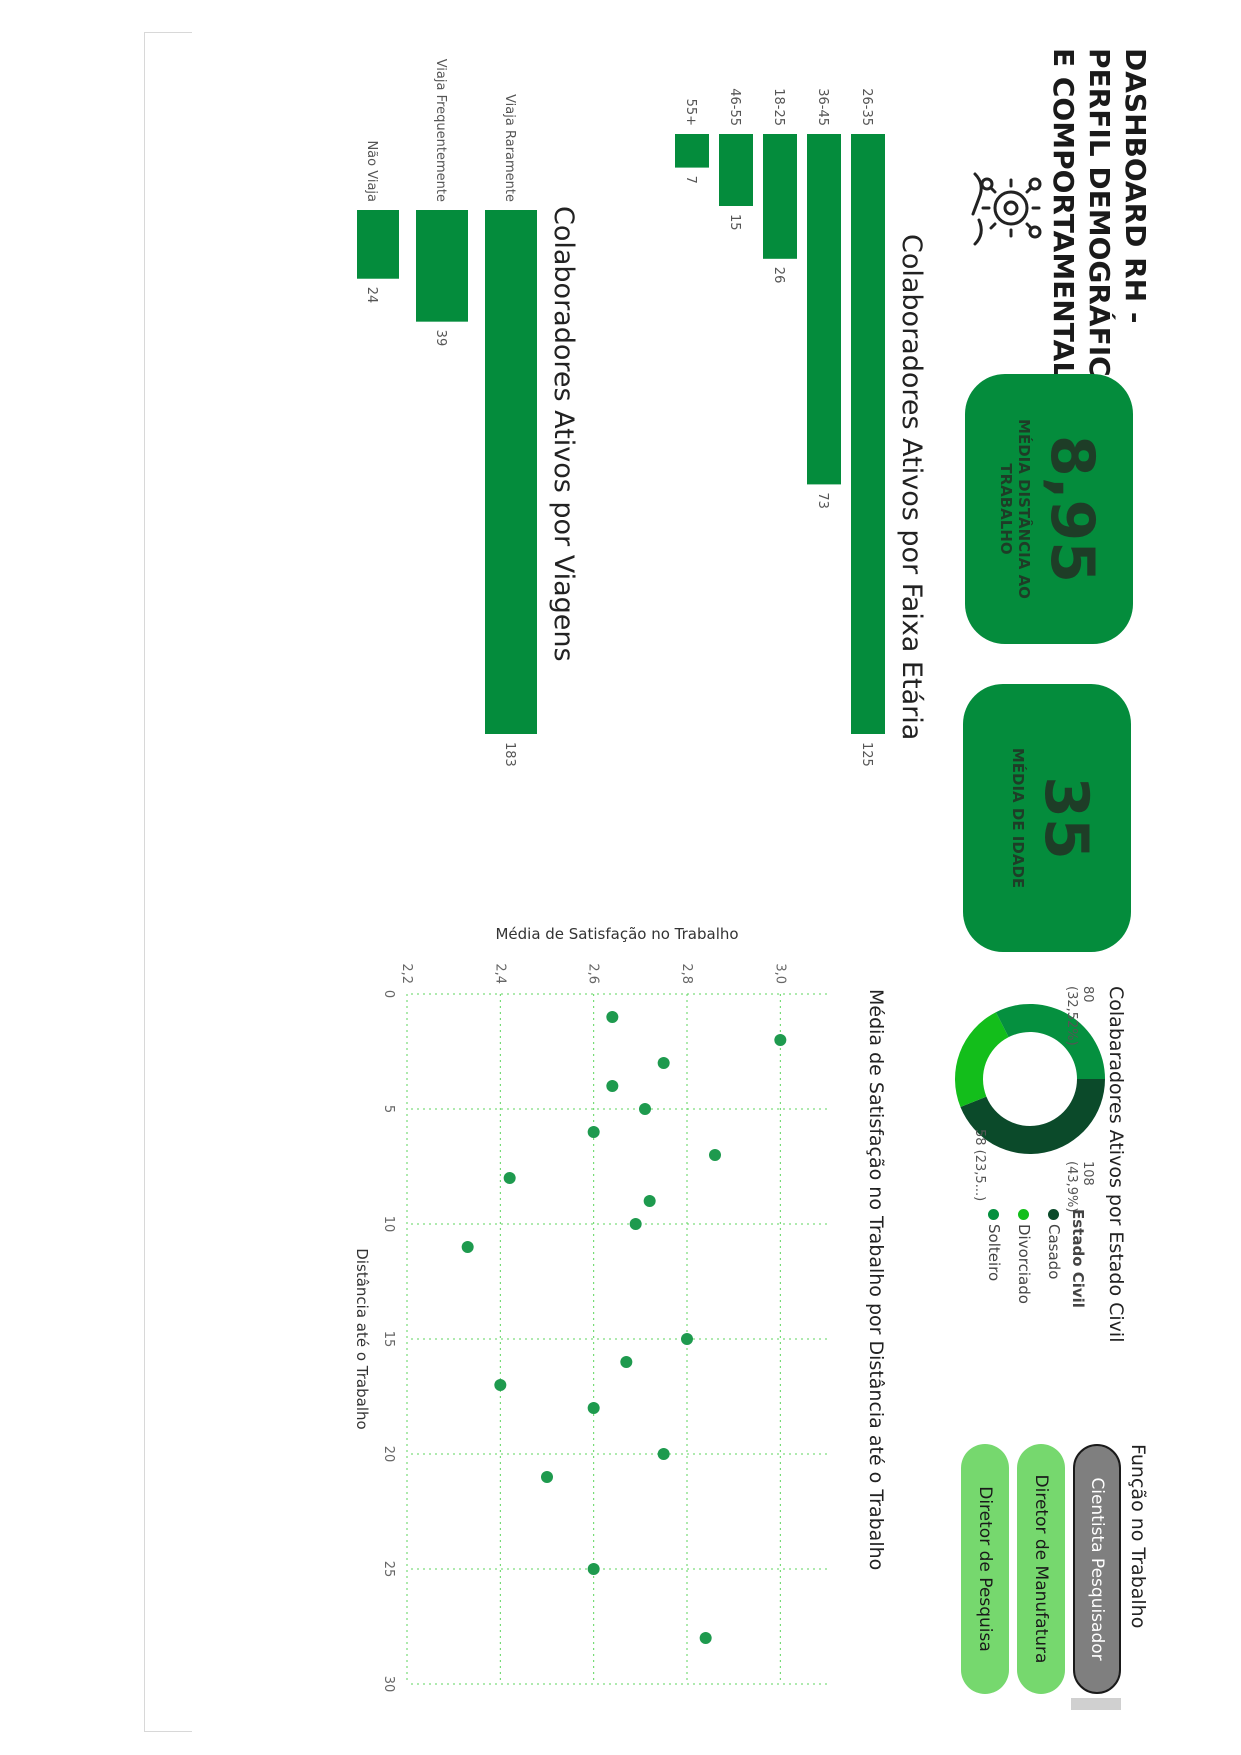 The height and width of the screenshot is (1755, 1241). Describe the element at coordinates (511, 472) in the screenshot. I see `bar-viaja-raramente` at that location.